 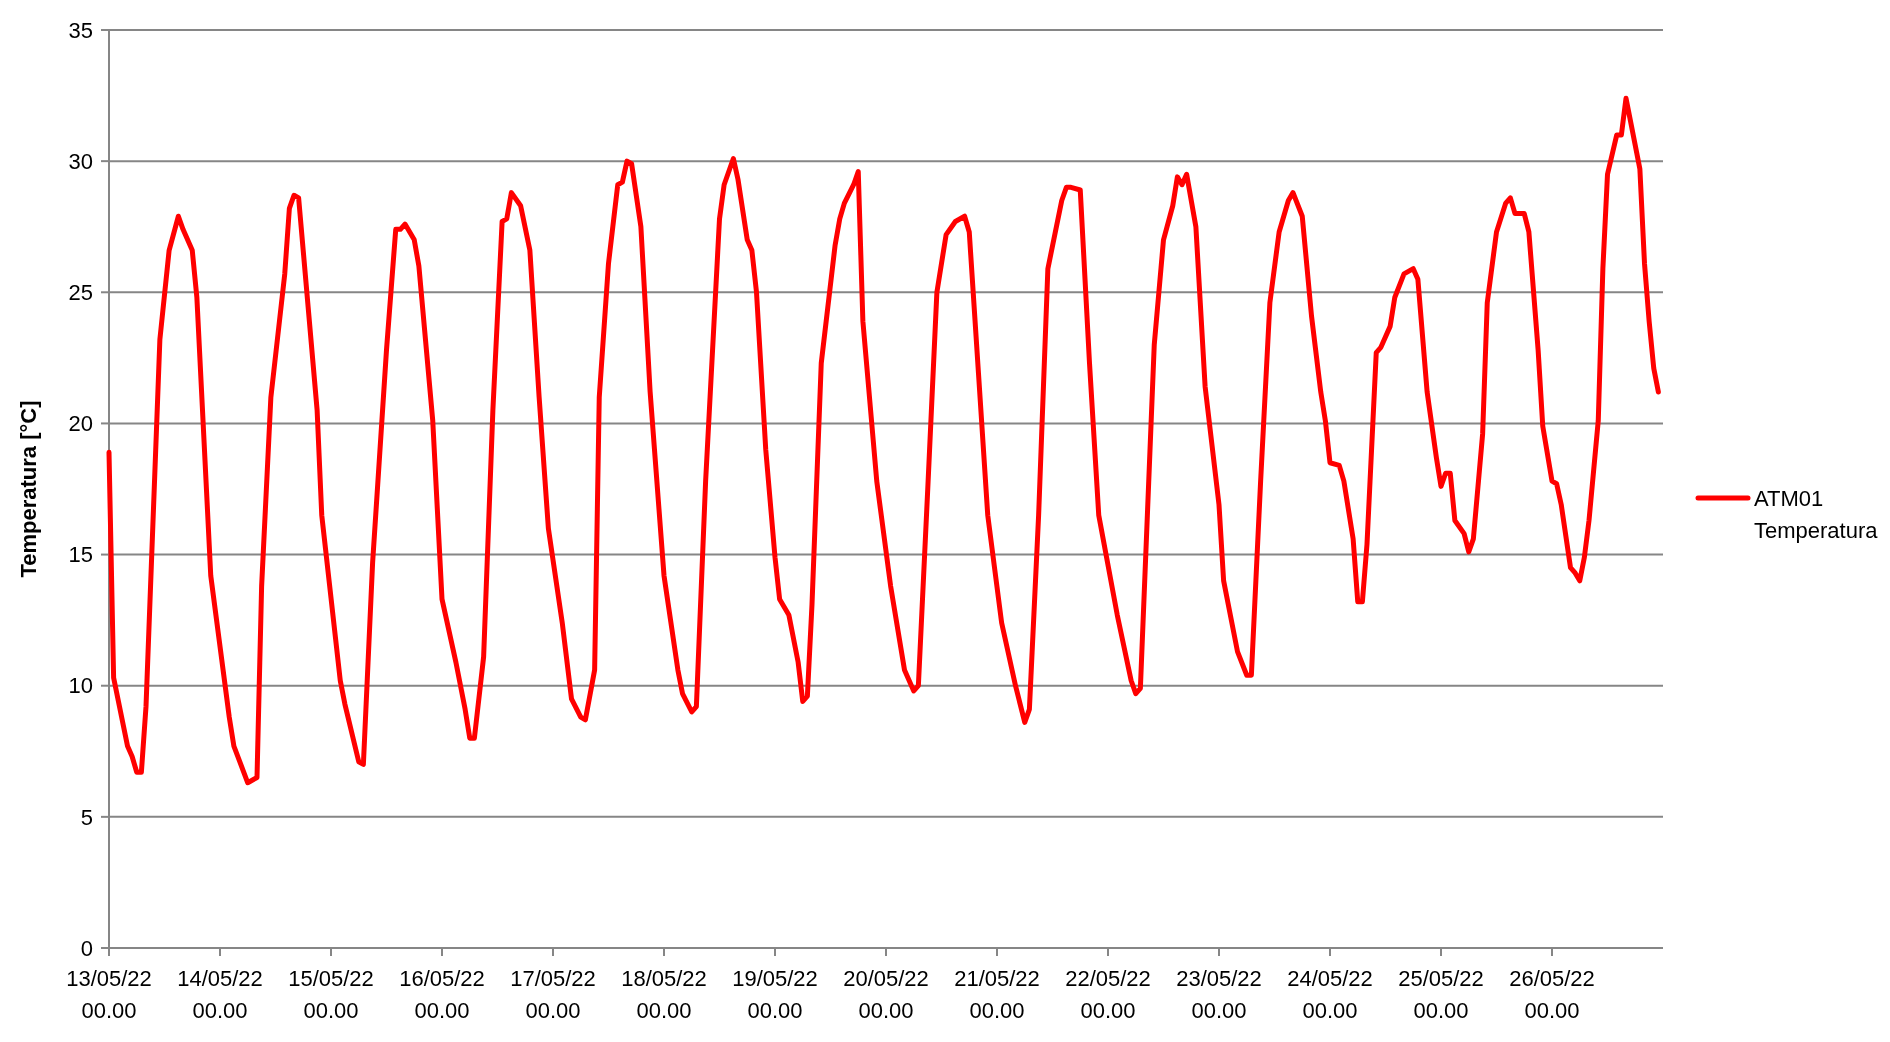 What do you see at coordinates (331, 994) in the screenshot?
I see `x-tick-label: 15/05/22 00.00` at bounding box center [331, 994].